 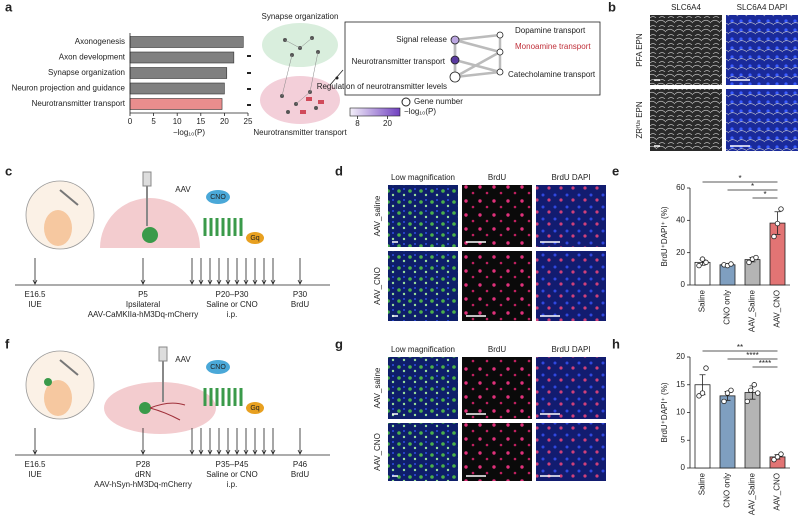 What do you see at coordinates (35, 464) in the screenshot?
I see `event-time: E16.5` at bounding box center [35, 464].